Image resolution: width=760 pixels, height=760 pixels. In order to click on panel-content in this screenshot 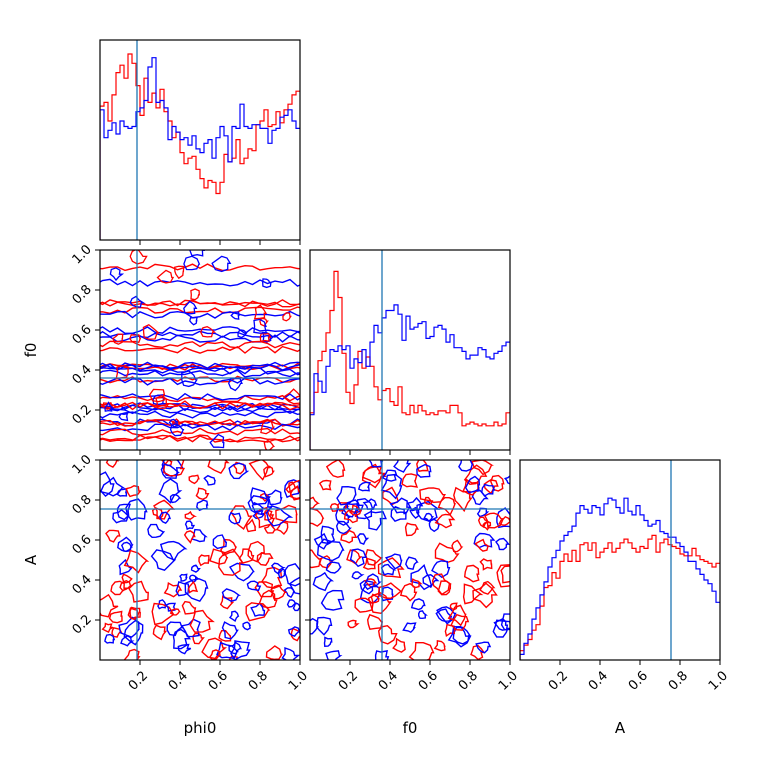, I will do `click(410, 560)`.